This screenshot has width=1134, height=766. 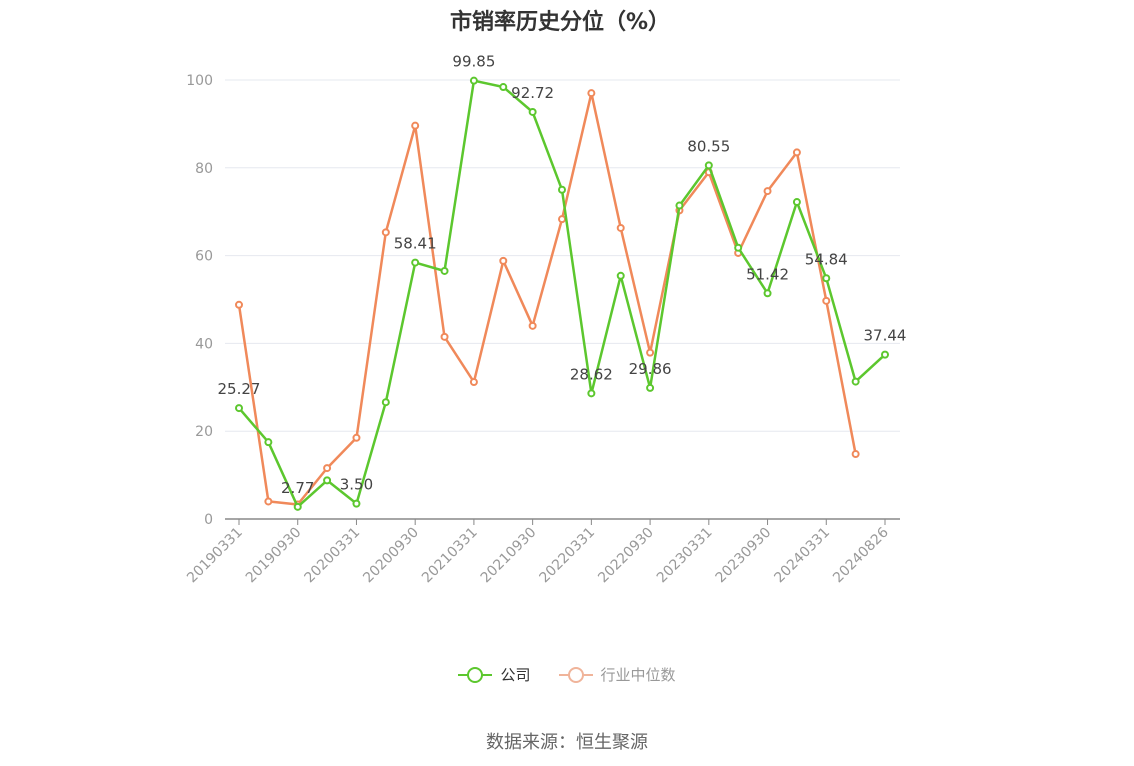 What do you see at coordinates (475, 674) in the screenshot?
I see `legend-swatch-company-icon` at bounding box center [475, 674].